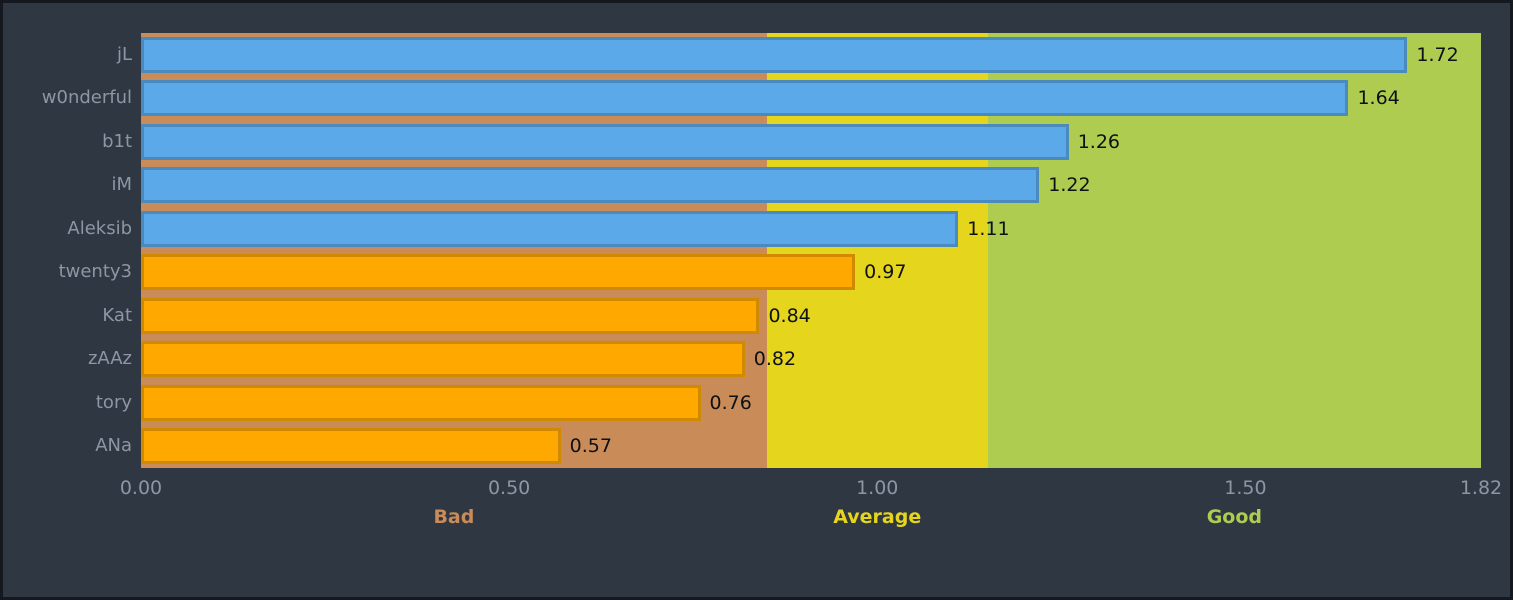 This screenshot has width=1513, height=600. I want to click on zone-label-bad: Bad, so click(454, 517).